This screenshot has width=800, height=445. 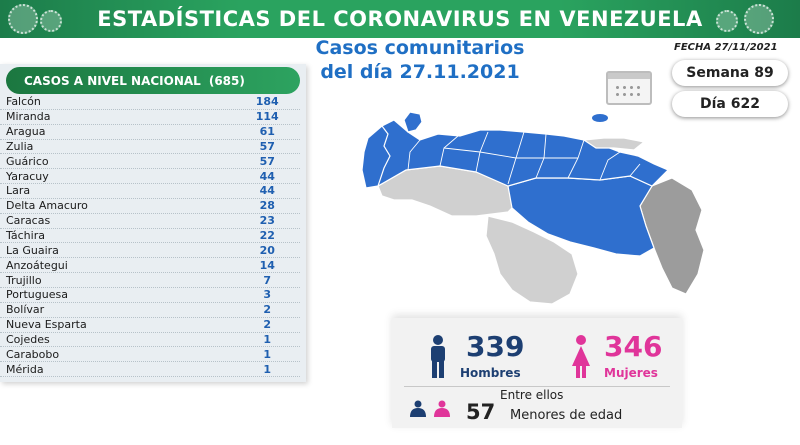 I want to click on state-name: Guárico, so click(x=27, y=161).